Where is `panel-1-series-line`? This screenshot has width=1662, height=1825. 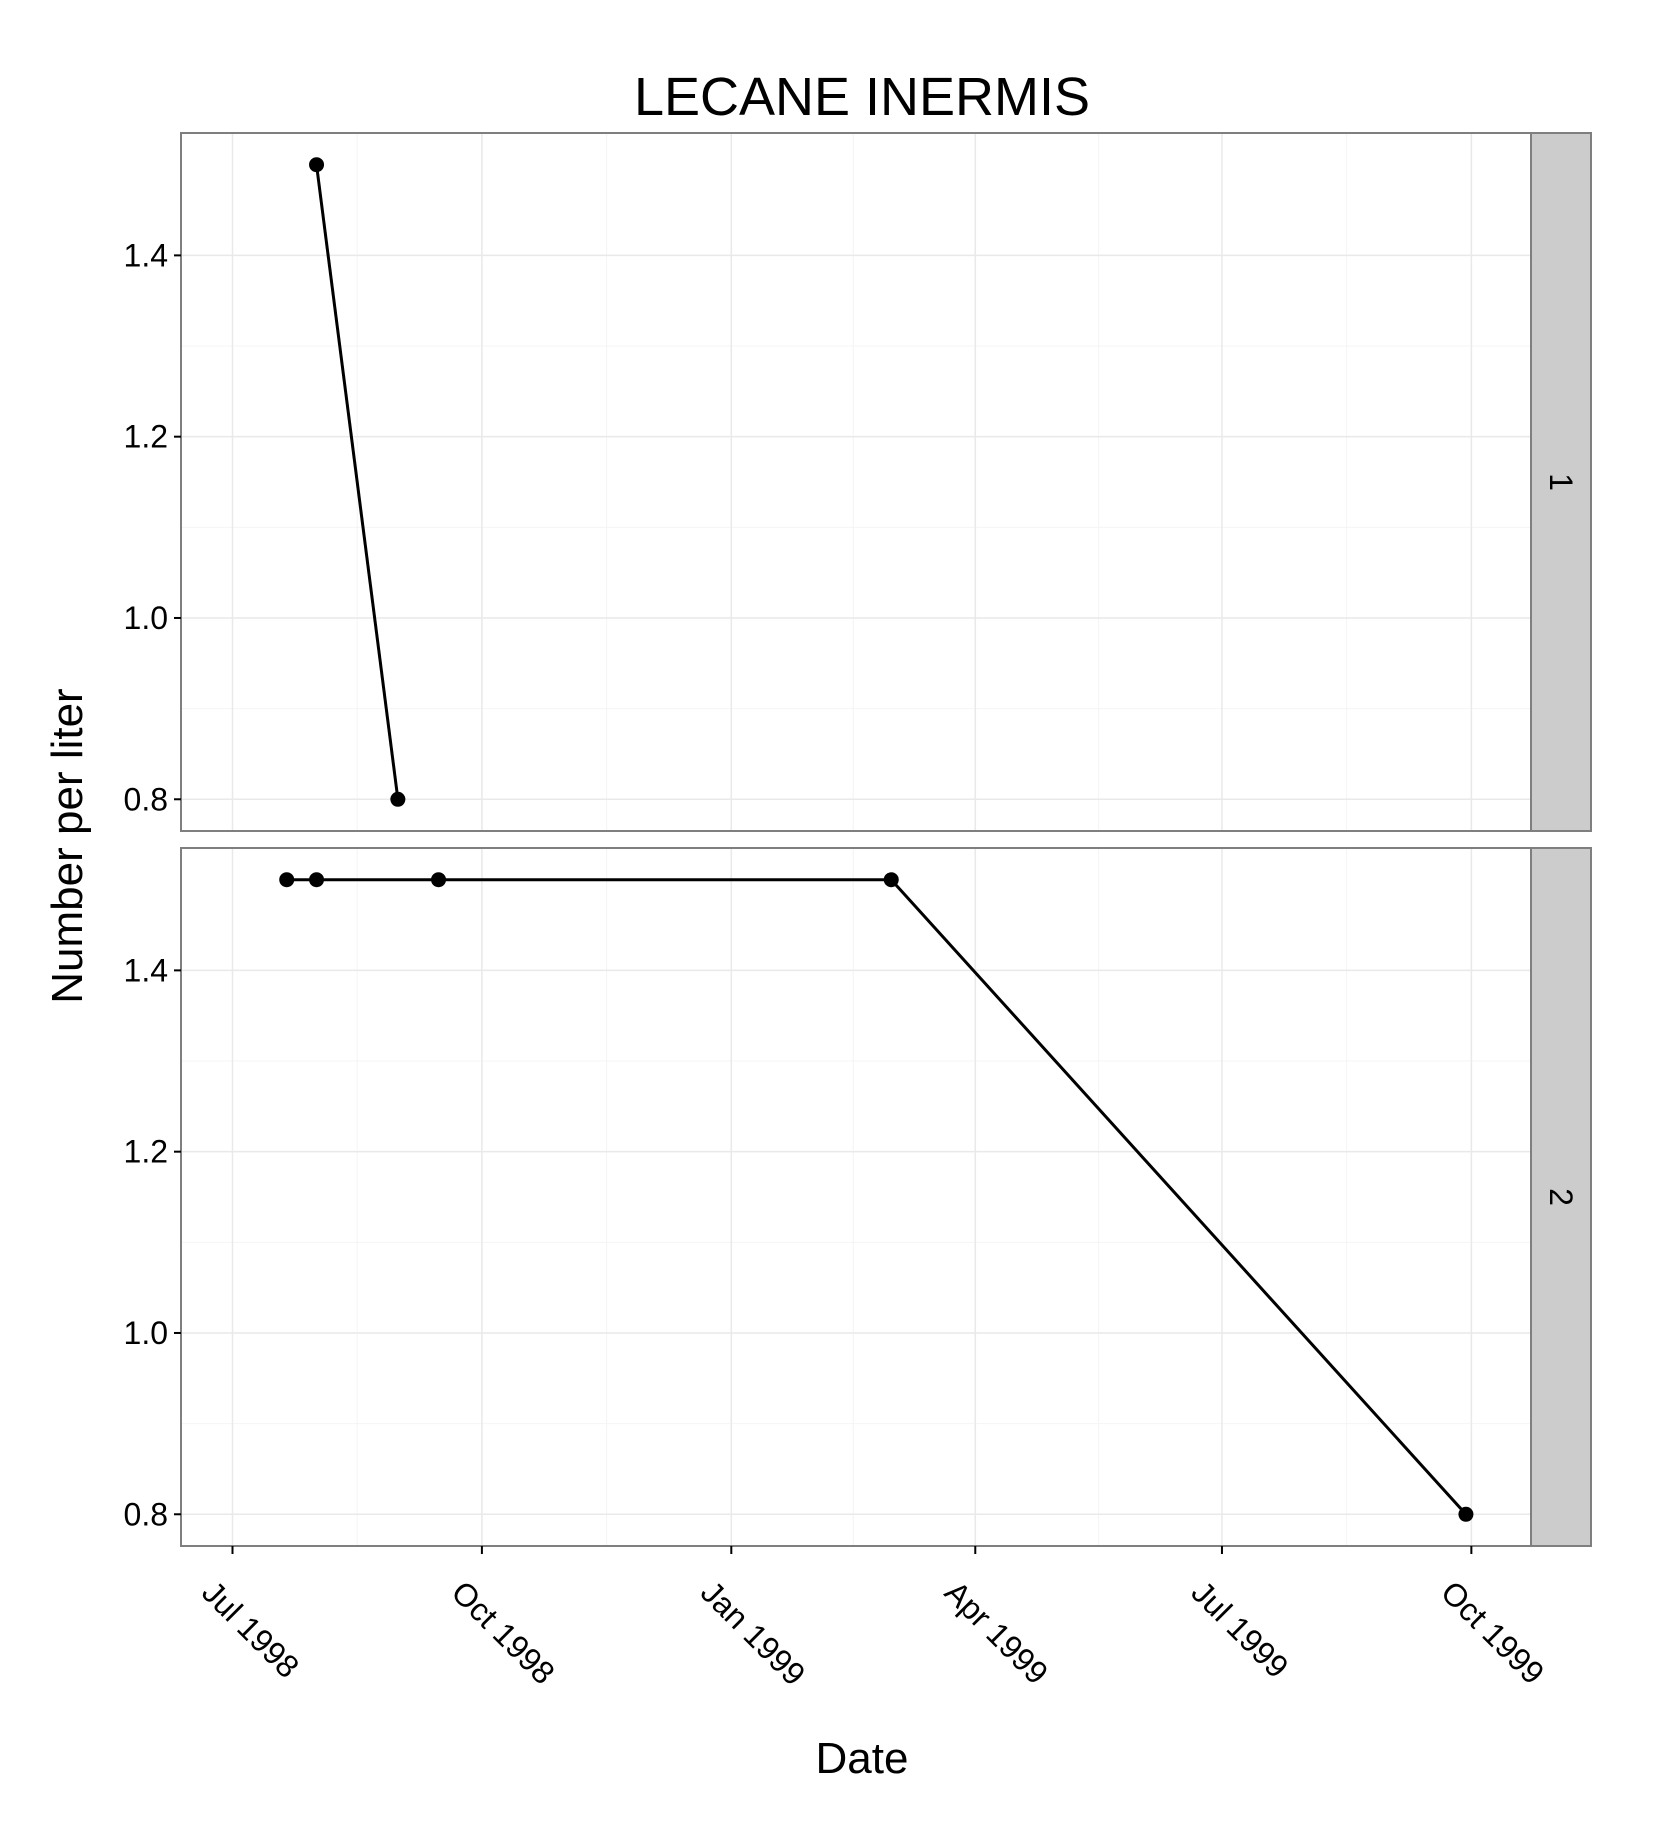
panel-1-series-line is located at coordinates (357, 482).